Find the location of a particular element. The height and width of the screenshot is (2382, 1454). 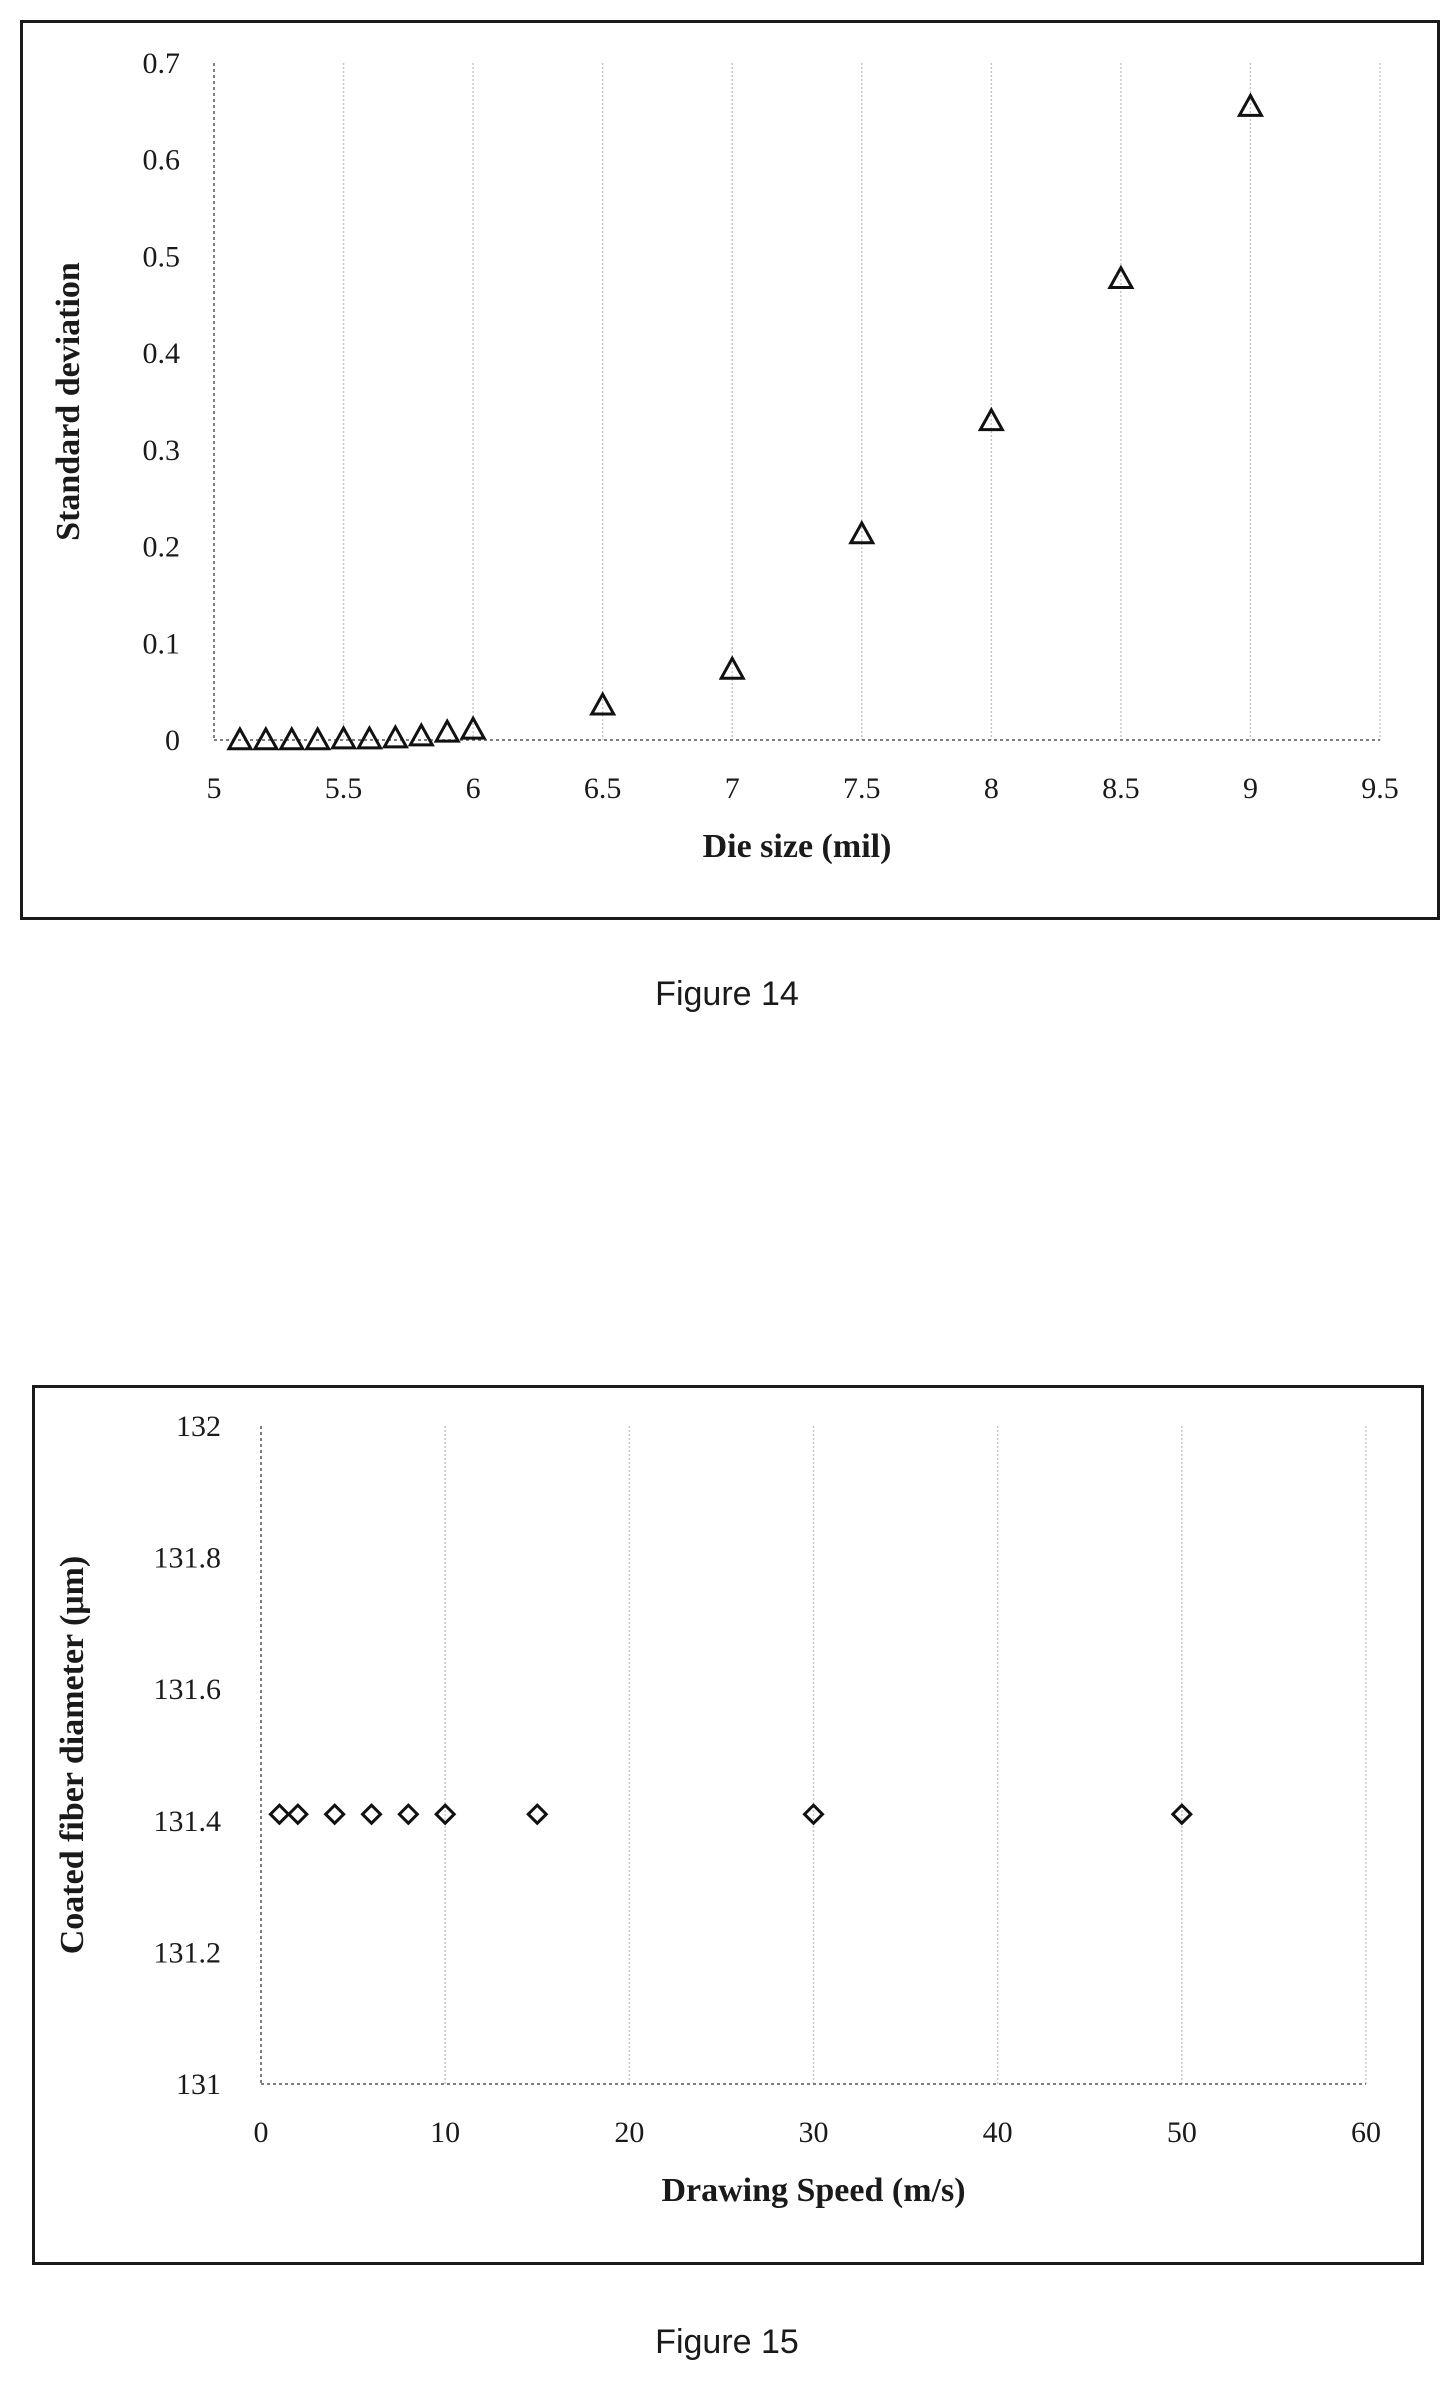

x-tick-label: 50 is located at coordinates (1182, 2132).